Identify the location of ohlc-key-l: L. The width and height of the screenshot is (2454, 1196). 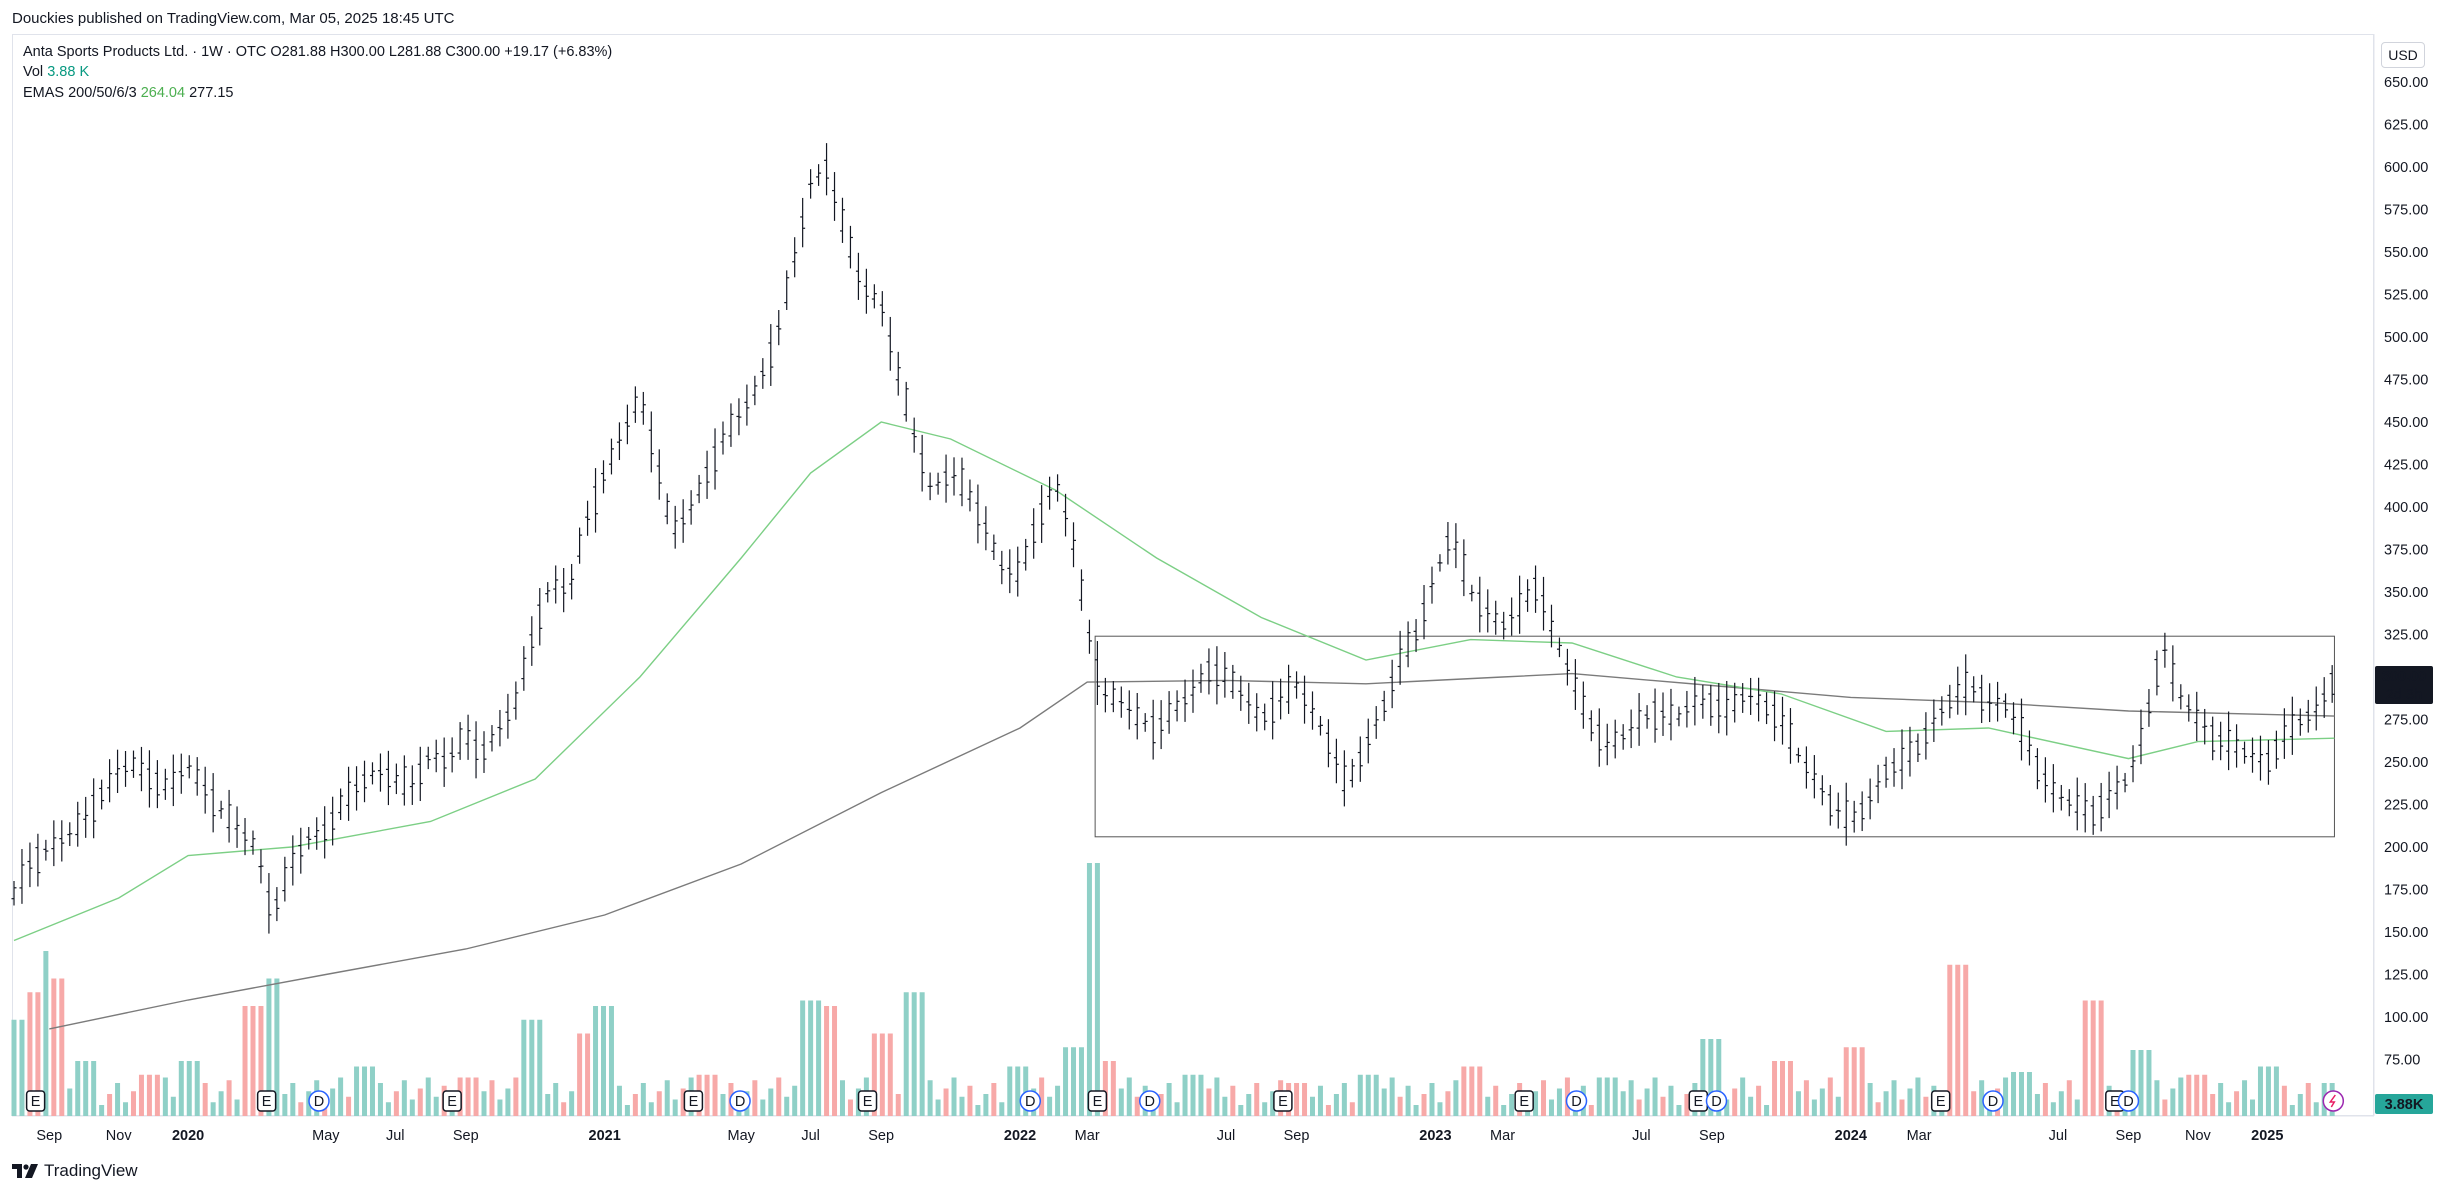
(390, 52).